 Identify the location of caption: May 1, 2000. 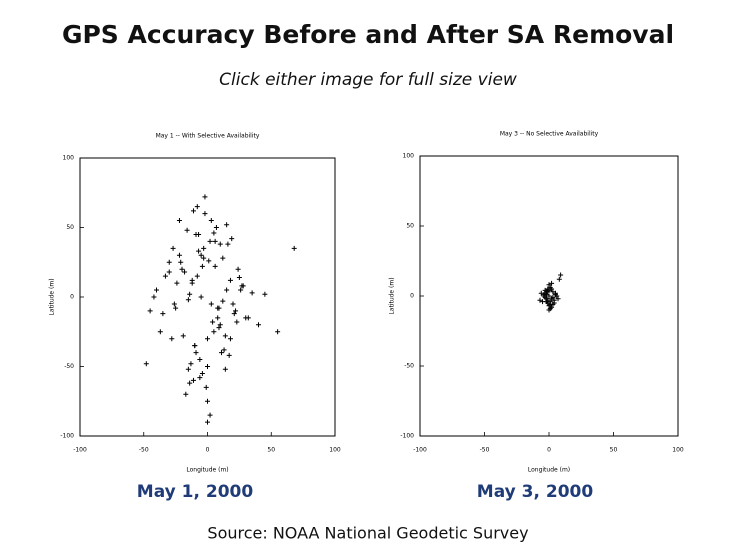
(195, 492).